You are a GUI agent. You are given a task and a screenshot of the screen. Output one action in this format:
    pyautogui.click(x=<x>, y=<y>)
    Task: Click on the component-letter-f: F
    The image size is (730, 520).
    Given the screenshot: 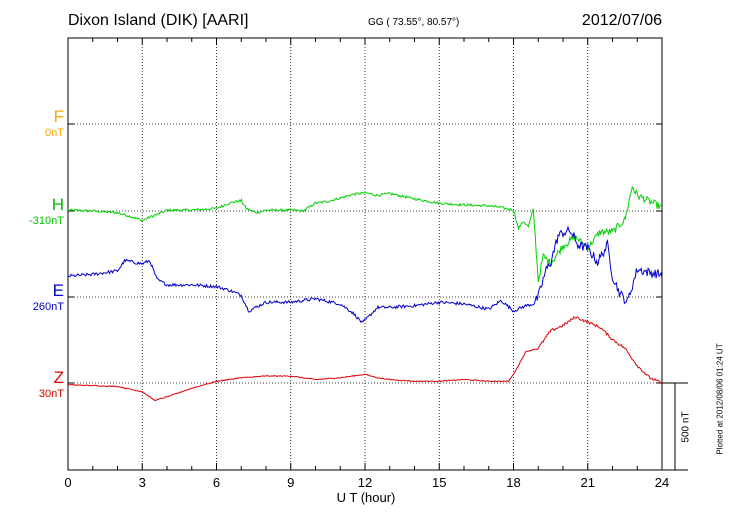 What is the action you would take?
    pyautogui.click(x=58, y=116)
    